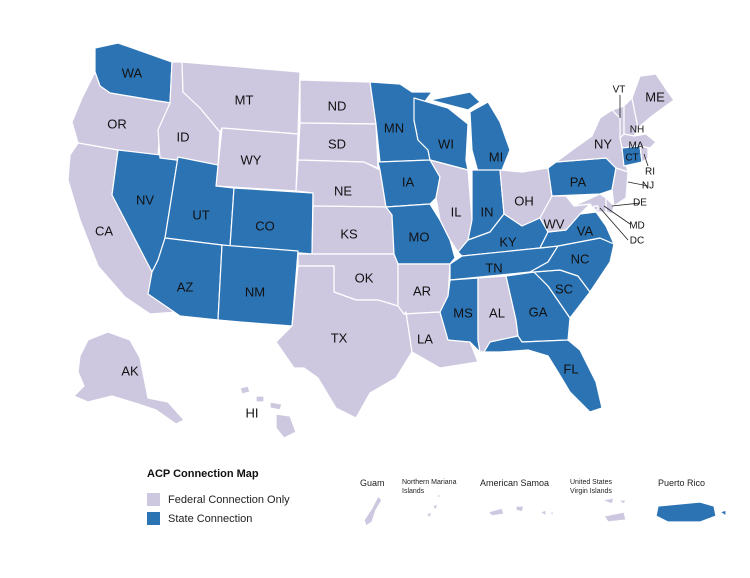 This screenshot has width=750, height=578. Describe the element at coordinates (210, 519) in the screenshot. I see `legend-label-state: State Connection` at that location.